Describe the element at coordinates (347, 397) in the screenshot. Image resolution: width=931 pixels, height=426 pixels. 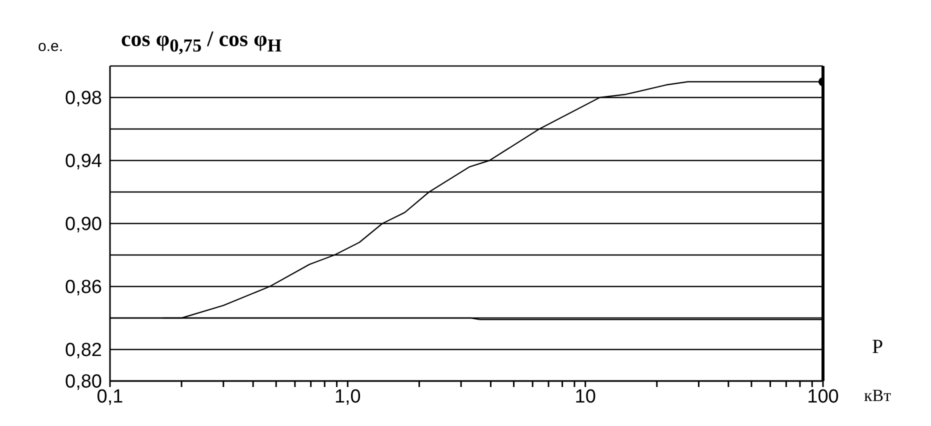
I see `x-tick-label: 1,0` at that location.